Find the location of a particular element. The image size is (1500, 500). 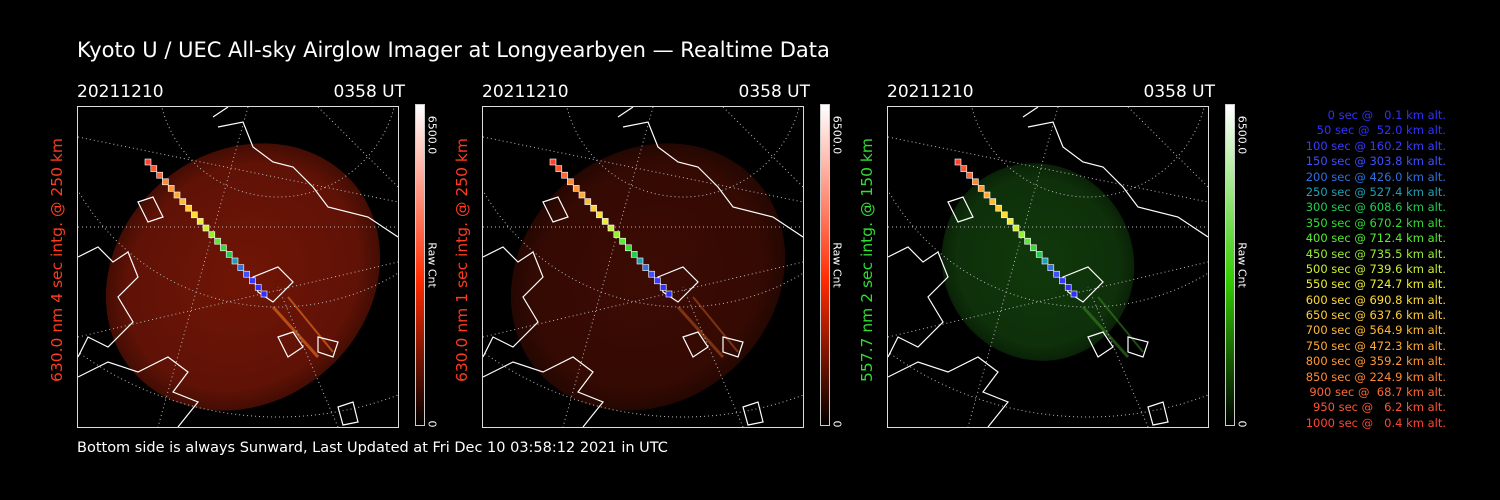

legend-item: 850 sec @ 224.9 km alt. is located at coordinates (1375, 376).